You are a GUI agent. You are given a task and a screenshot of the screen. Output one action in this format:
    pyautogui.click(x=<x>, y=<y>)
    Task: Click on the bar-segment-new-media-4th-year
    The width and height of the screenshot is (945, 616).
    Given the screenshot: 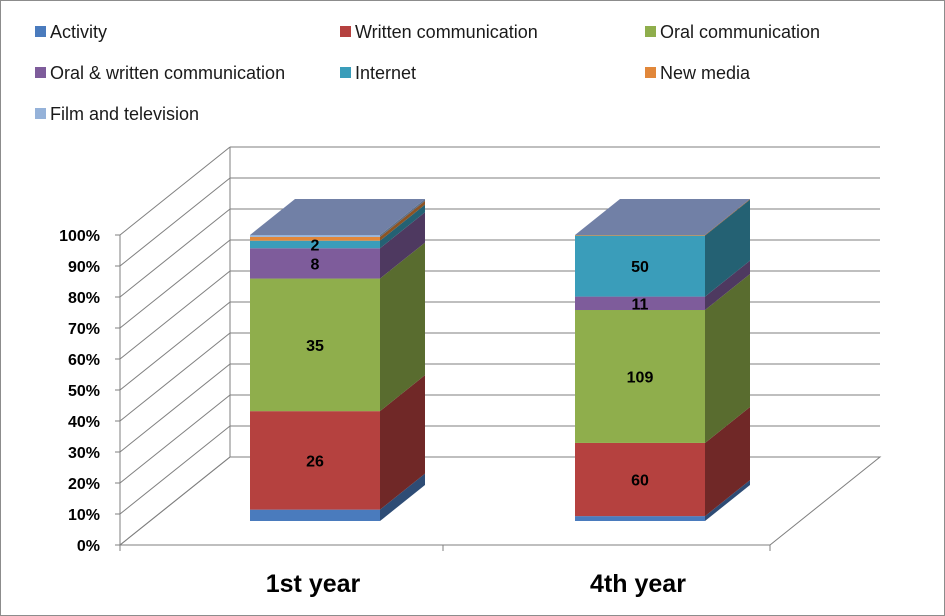 What is the action you would take?
    pyautogui.click(x=640, y=235)
    